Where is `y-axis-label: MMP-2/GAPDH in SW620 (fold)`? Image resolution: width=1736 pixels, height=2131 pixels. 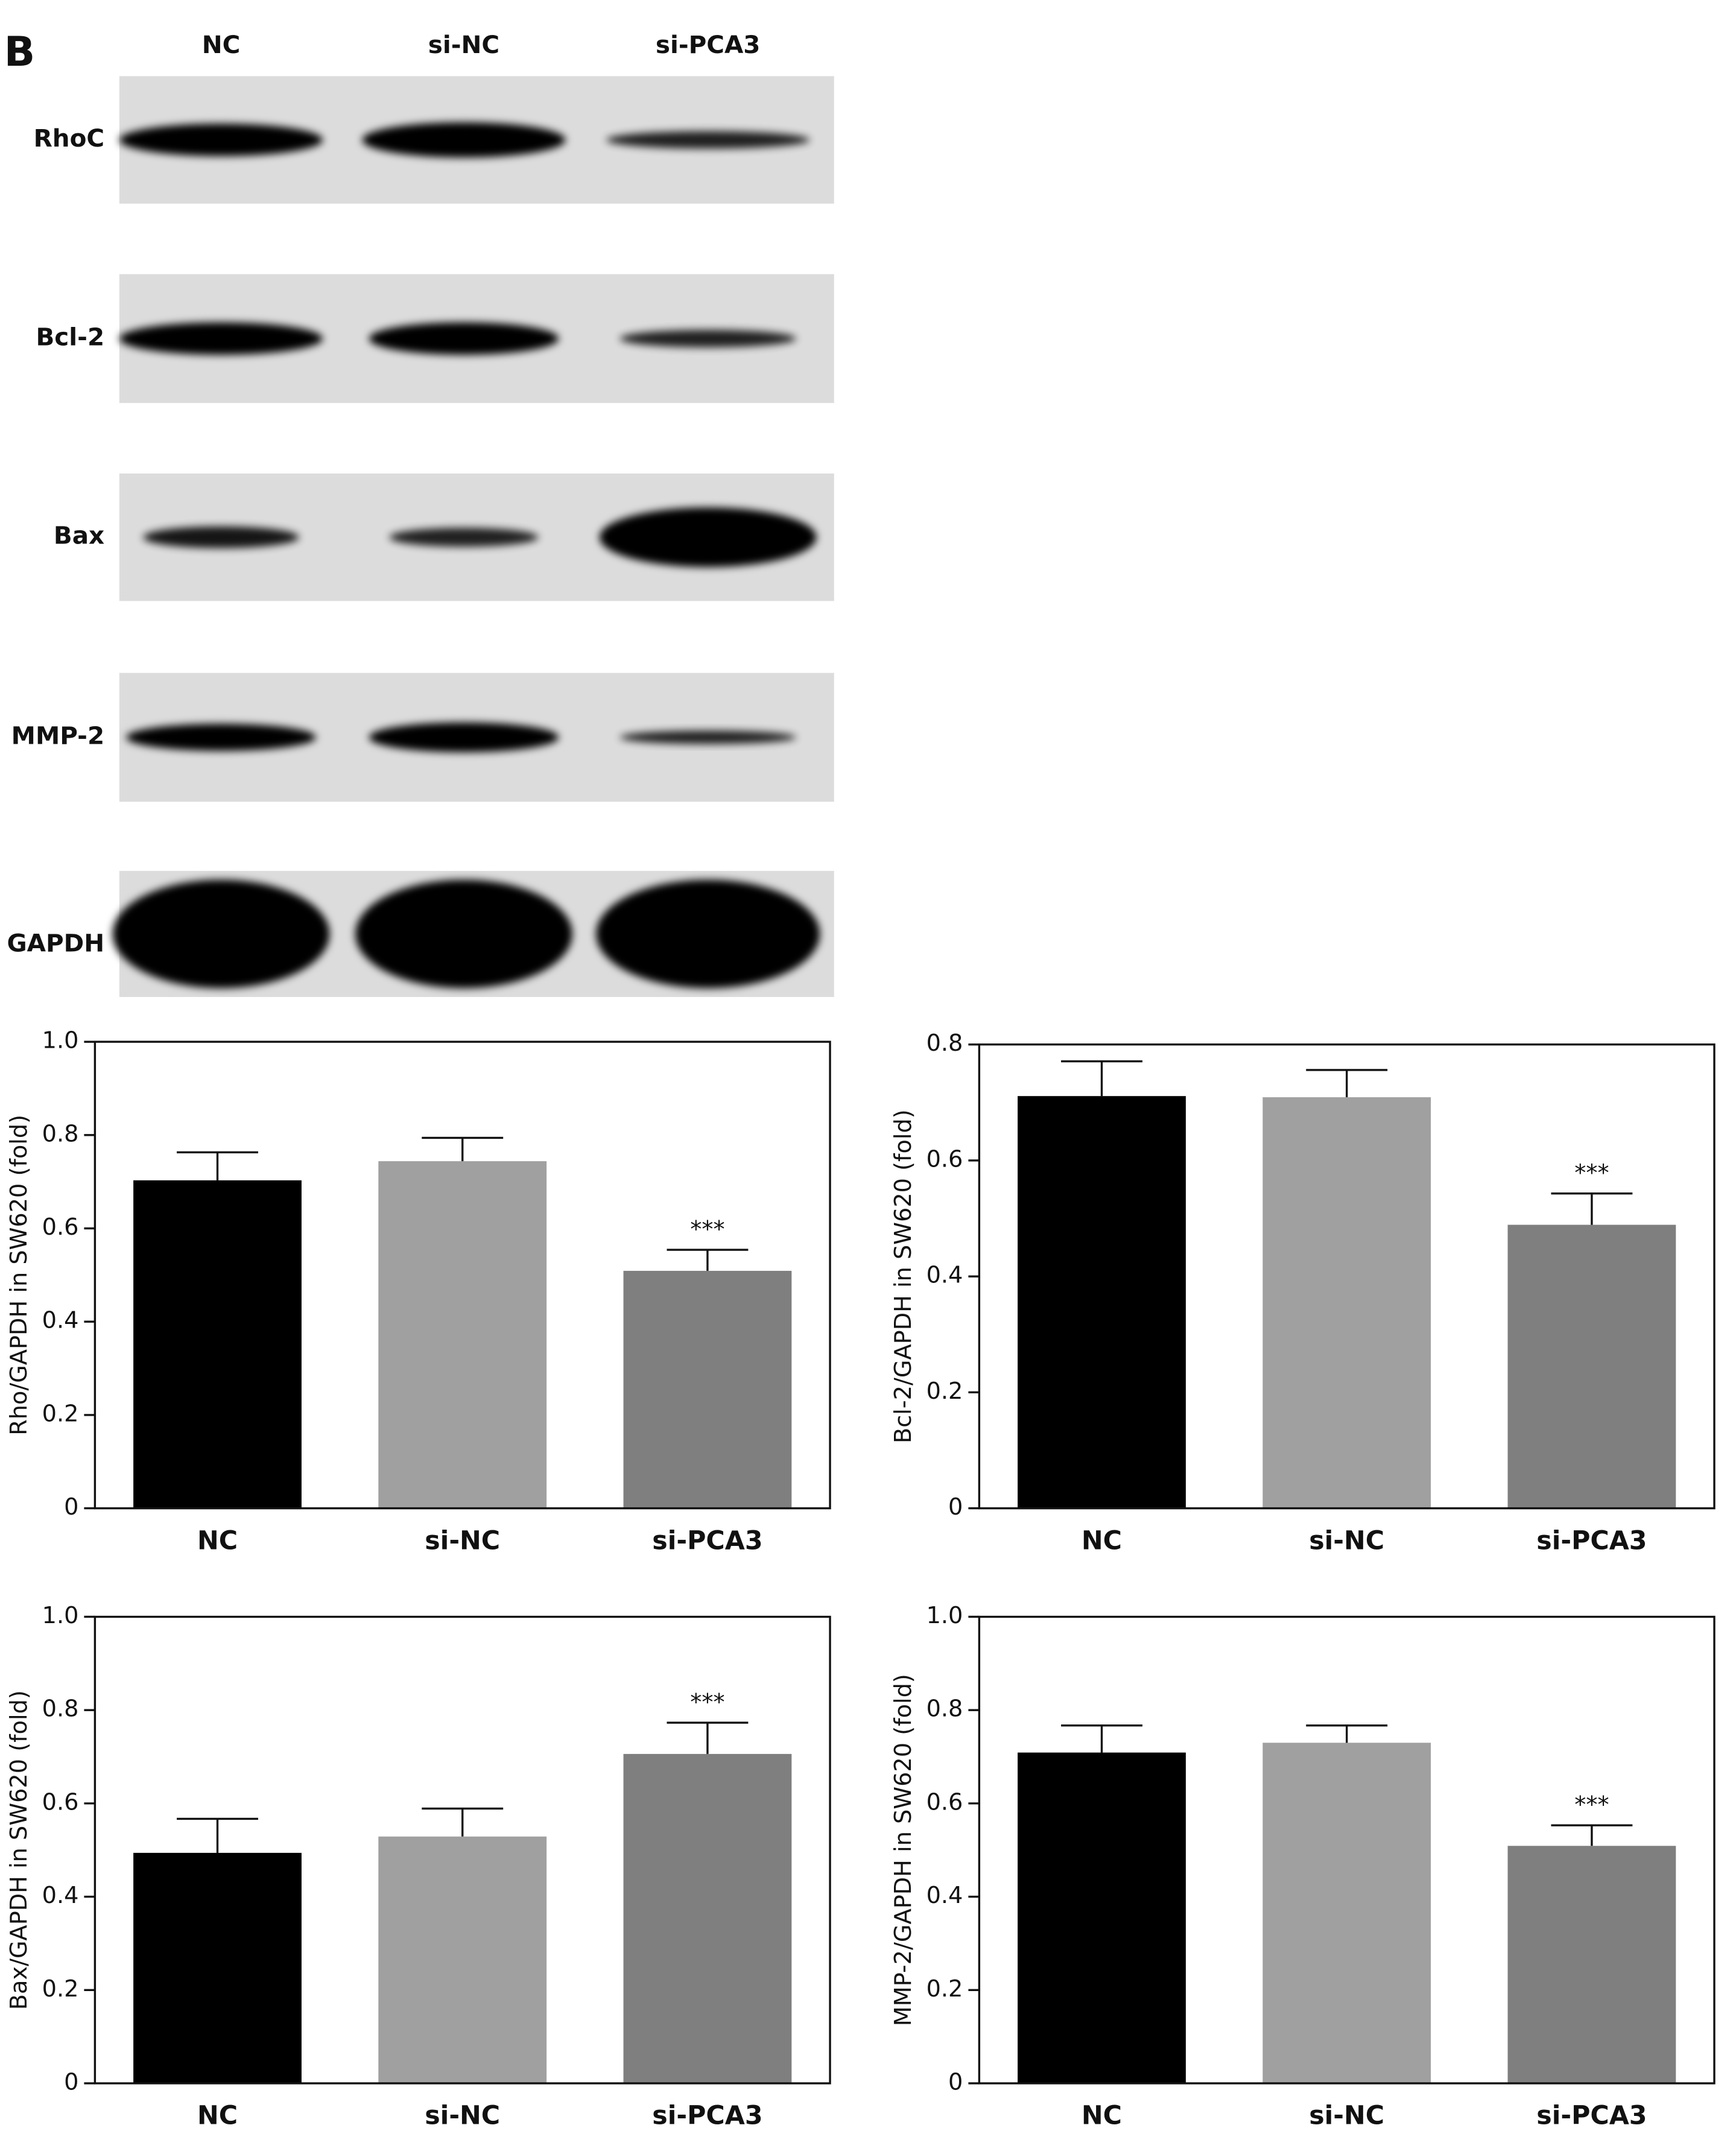
y-axis-label: MMP-2/GAPDH in SW620 (fold) is located at coordinates (903, 1850).